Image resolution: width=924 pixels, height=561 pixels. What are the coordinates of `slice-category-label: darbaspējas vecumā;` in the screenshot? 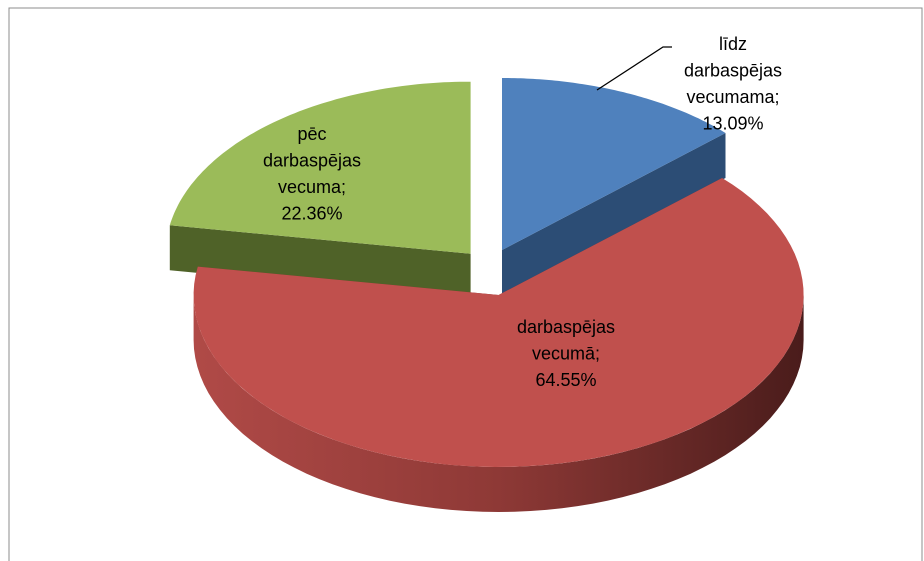 It's located at (566, 340).